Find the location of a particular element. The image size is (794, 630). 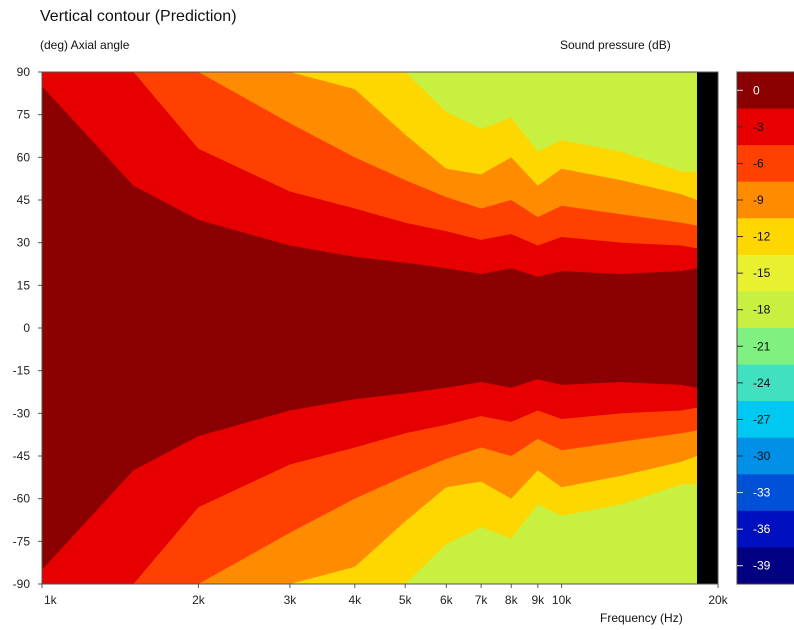

no-data-strip is located at coordinates (707, 328).